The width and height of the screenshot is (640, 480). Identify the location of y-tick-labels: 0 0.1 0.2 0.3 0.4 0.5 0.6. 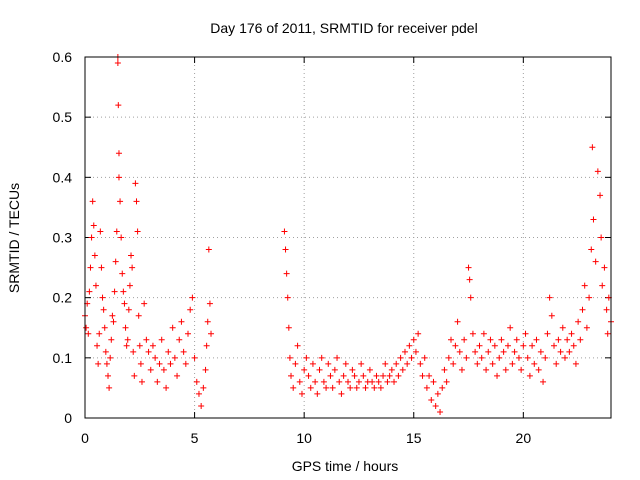
(63, 237).